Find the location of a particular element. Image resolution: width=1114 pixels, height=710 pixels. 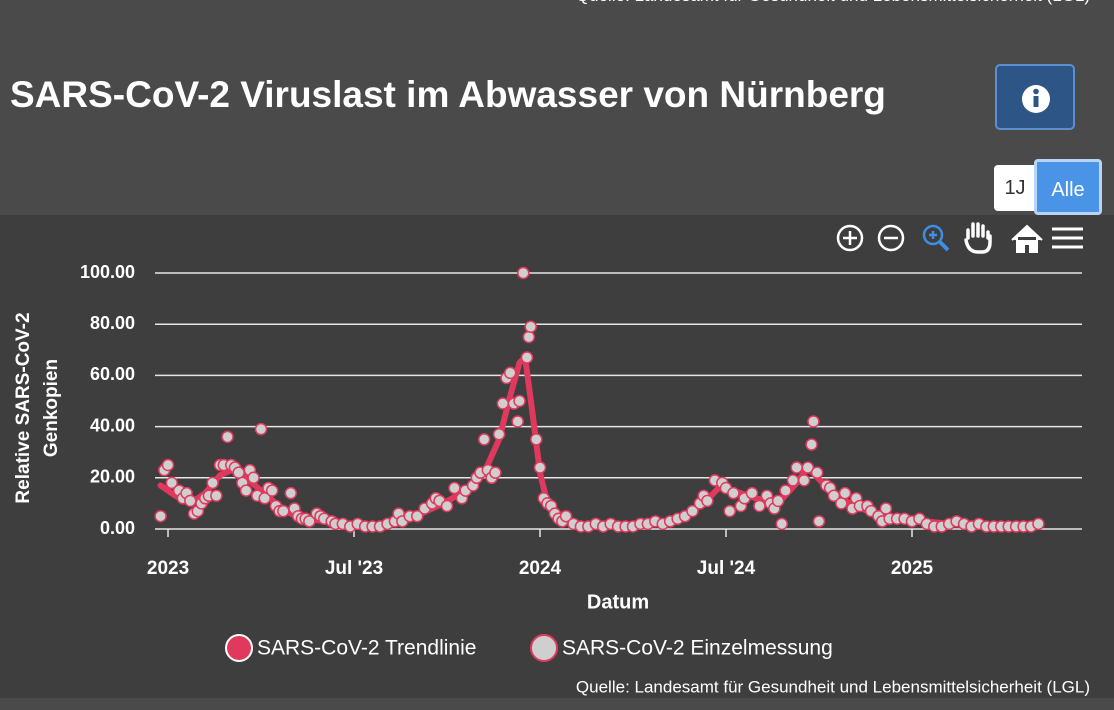

x-tick-label: Jul '23 is located at coordinates (354, 568).